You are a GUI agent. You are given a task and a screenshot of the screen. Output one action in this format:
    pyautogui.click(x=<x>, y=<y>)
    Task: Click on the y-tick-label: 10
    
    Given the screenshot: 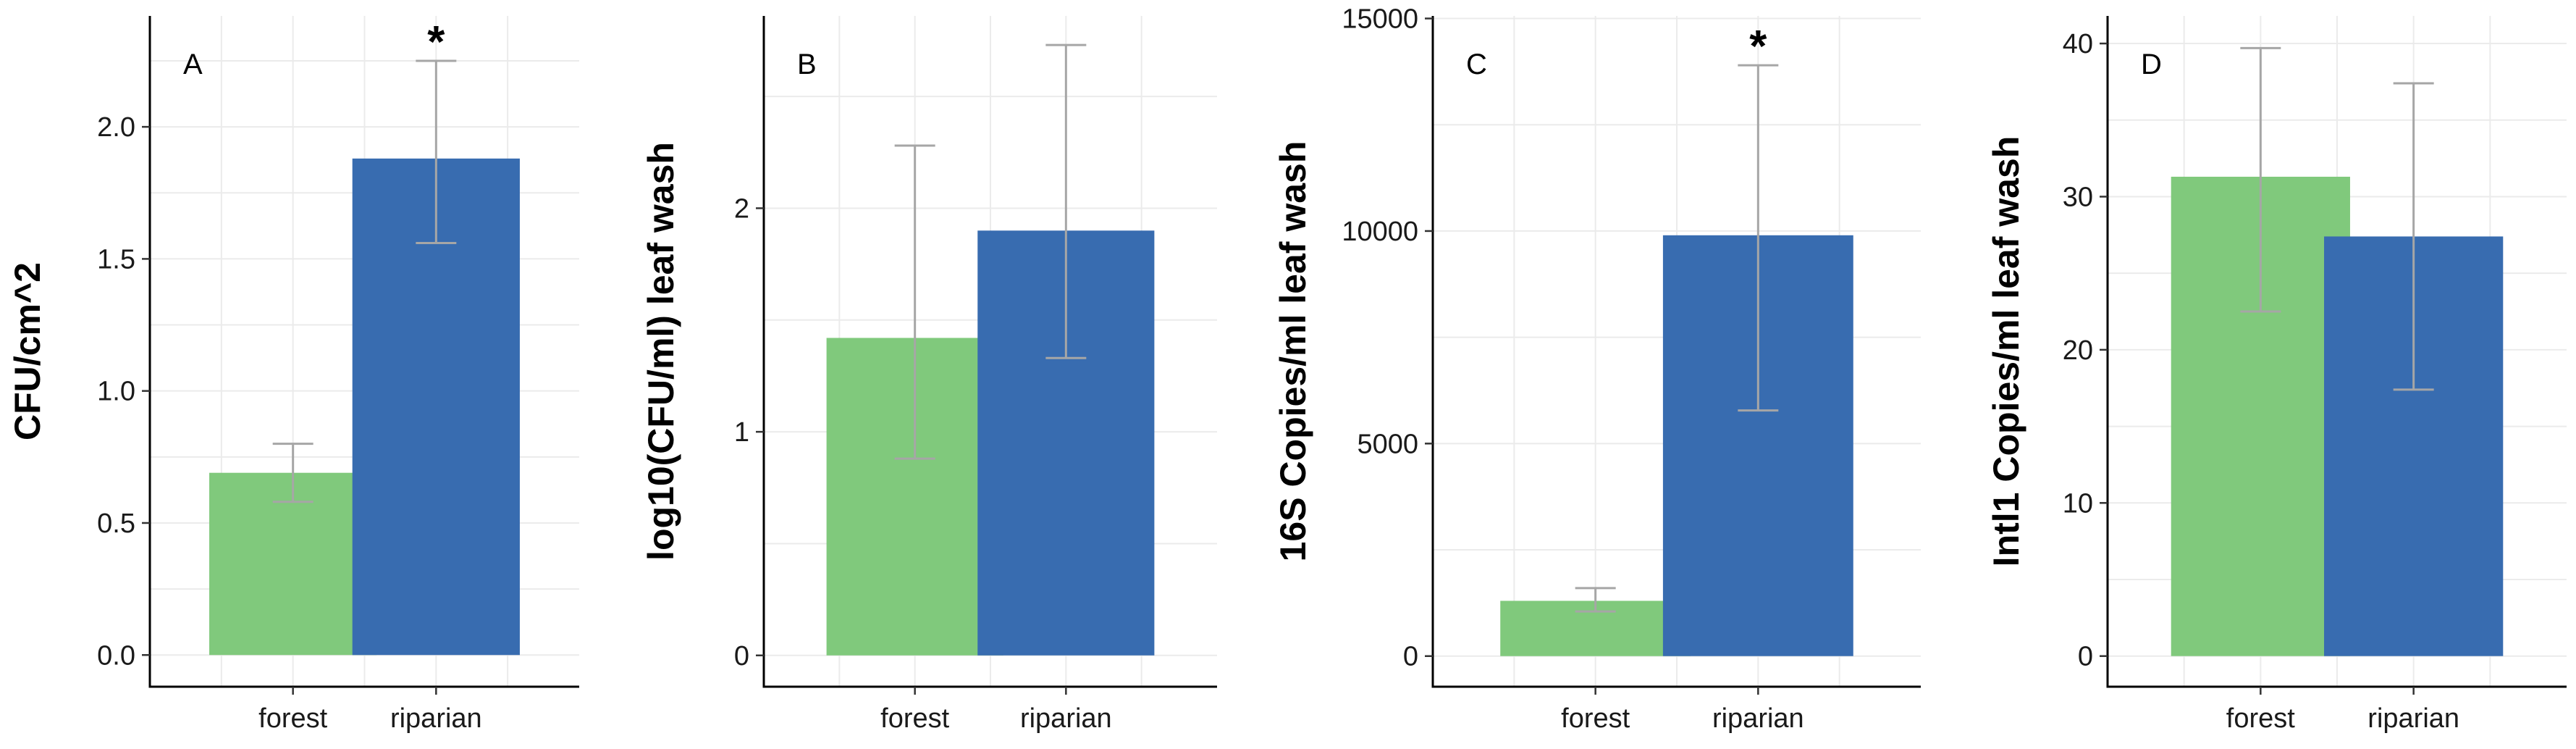 What is the action you would take?
    pyautogui.click(x=2078, y=503)
    